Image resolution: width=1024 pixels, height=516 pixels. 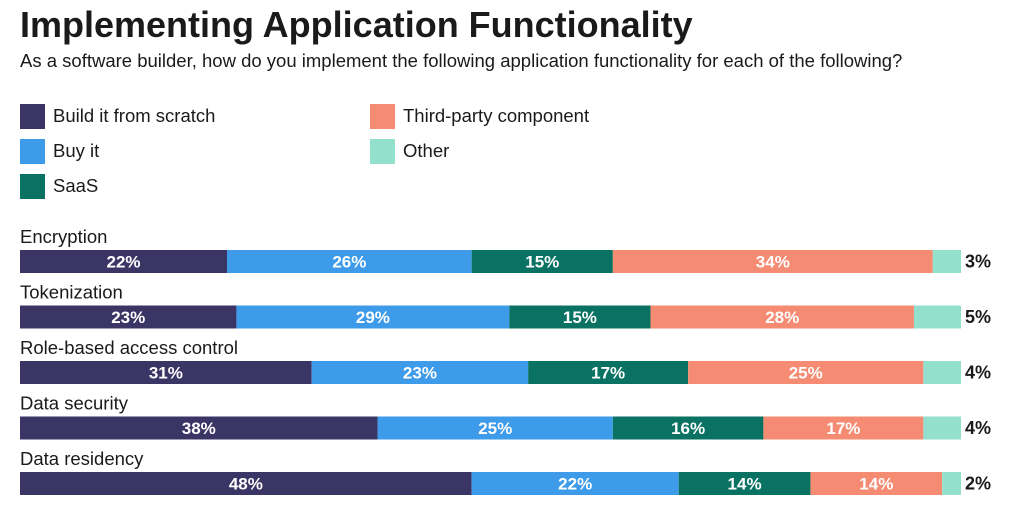 What do you see at coordinates (71, 292) in the screenshot?
I see `category-label-tokenization: Tokenization` at bounding box center [71, 292].